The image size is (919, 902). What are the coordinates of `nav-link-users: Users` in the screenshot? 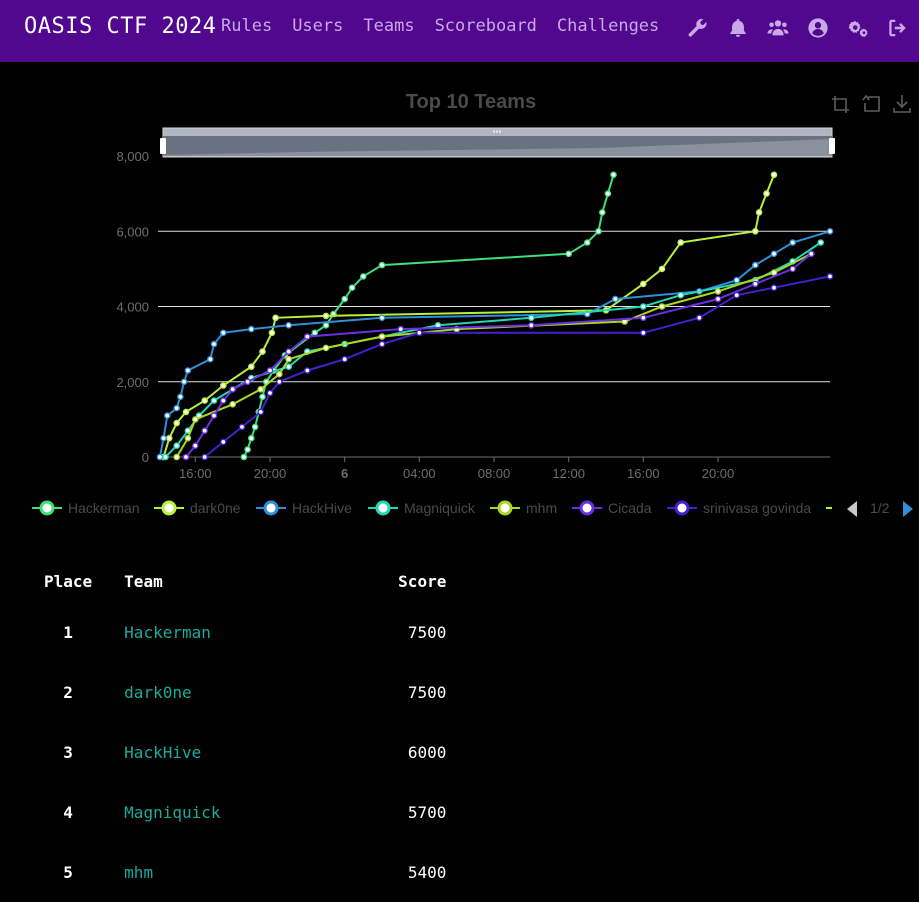 It's located at (318, 26).